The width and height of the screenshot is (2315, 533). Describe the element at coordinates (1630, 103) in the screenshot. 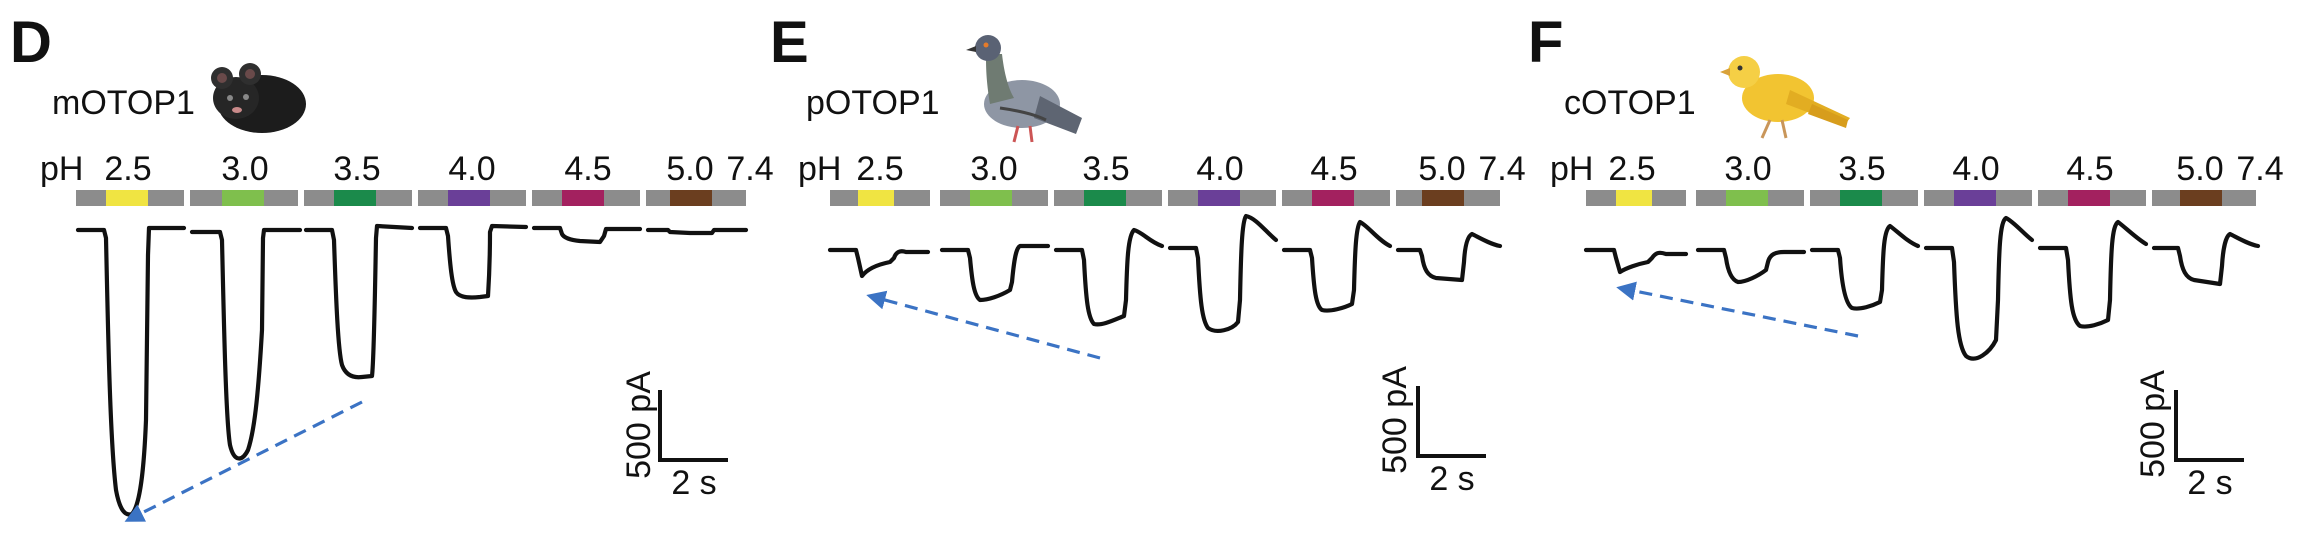

I see `construct-name: cOTOP1` at that location.